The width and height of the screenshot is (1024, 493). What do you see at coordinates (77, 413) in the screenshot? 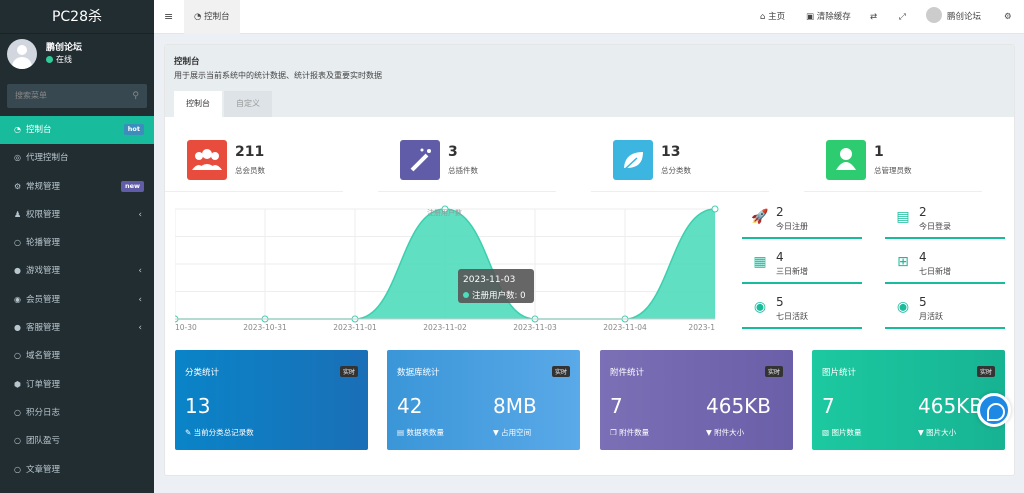
I see `sidebar-item-points-log: ○ 积分日志` at bounding box center [77, 413].